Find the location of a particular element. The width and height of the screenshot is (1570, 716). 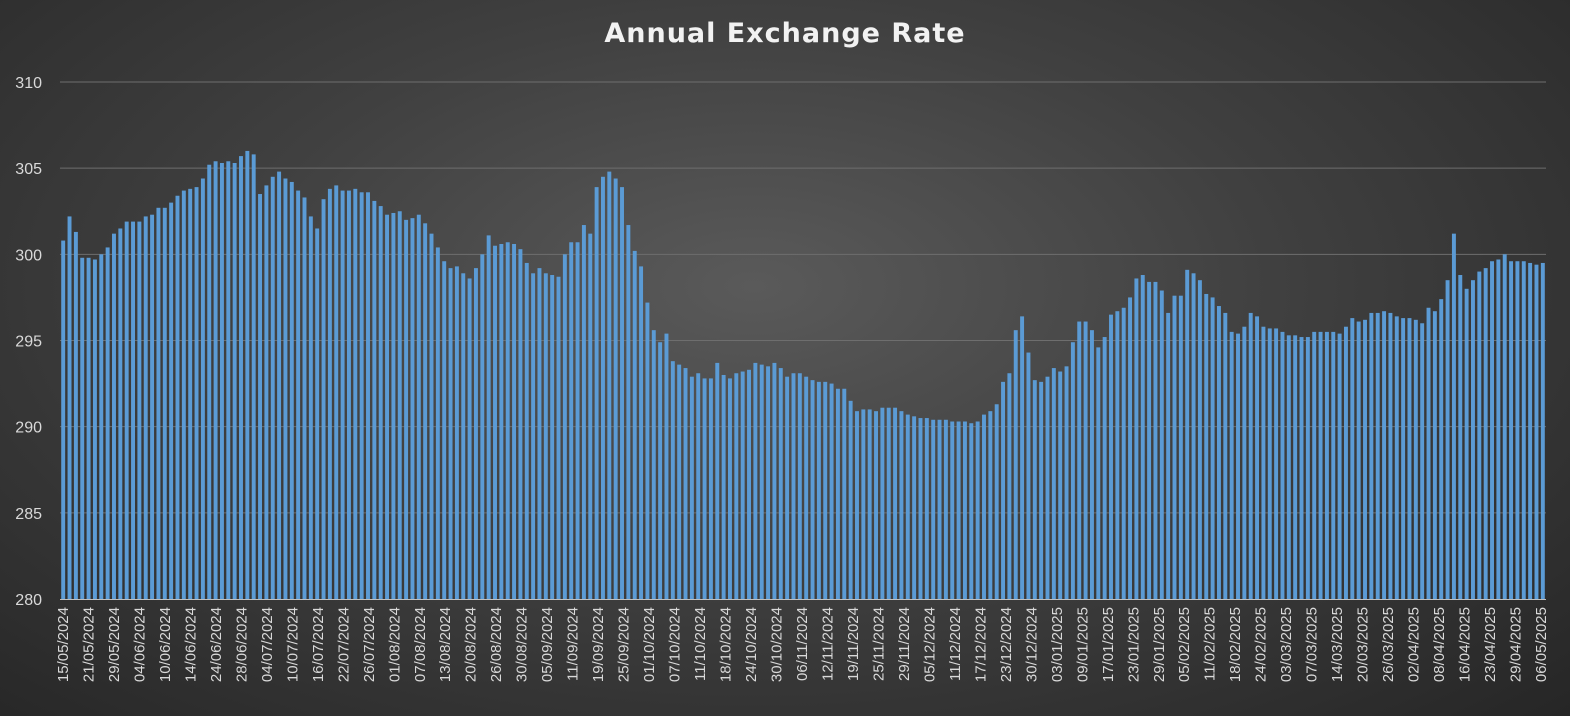

y-tick-label: 290 is located at coordinates (28, 428).